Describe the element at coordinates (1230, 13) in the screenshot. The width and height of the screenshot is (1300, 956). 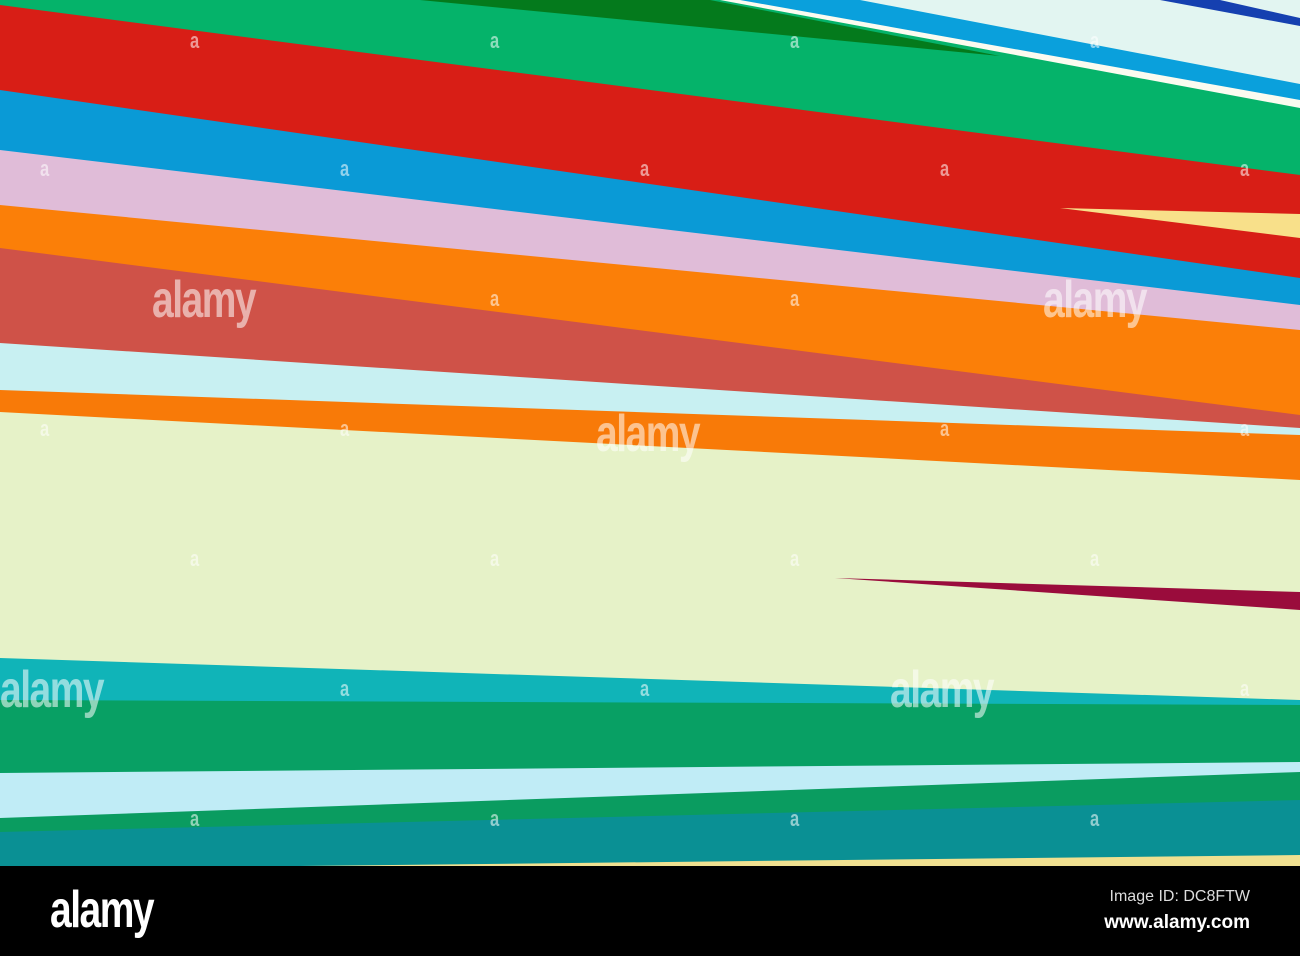
I see `stripe-navy-line` at that location.